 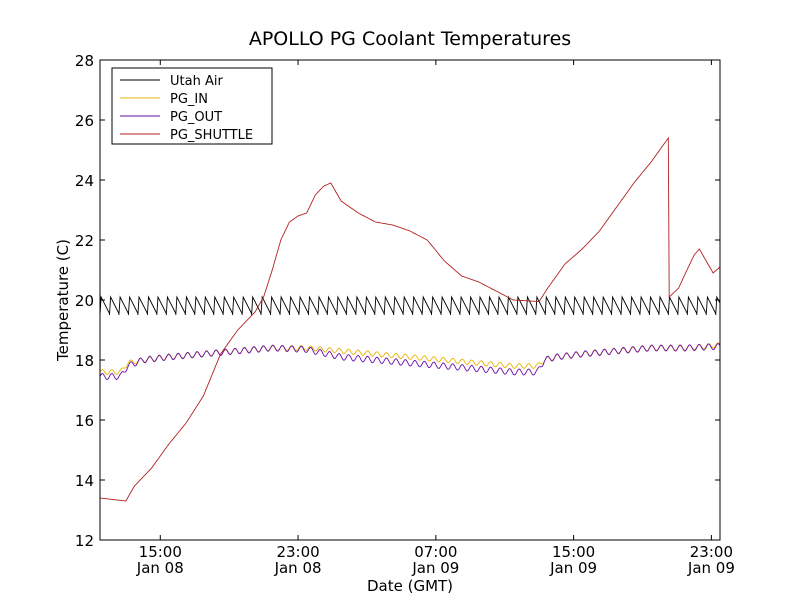 What do you see at coordinates (435, 552) in the screenshot?
I see `x-tick-time-label: 07:00` at bounding box center [435, 552].